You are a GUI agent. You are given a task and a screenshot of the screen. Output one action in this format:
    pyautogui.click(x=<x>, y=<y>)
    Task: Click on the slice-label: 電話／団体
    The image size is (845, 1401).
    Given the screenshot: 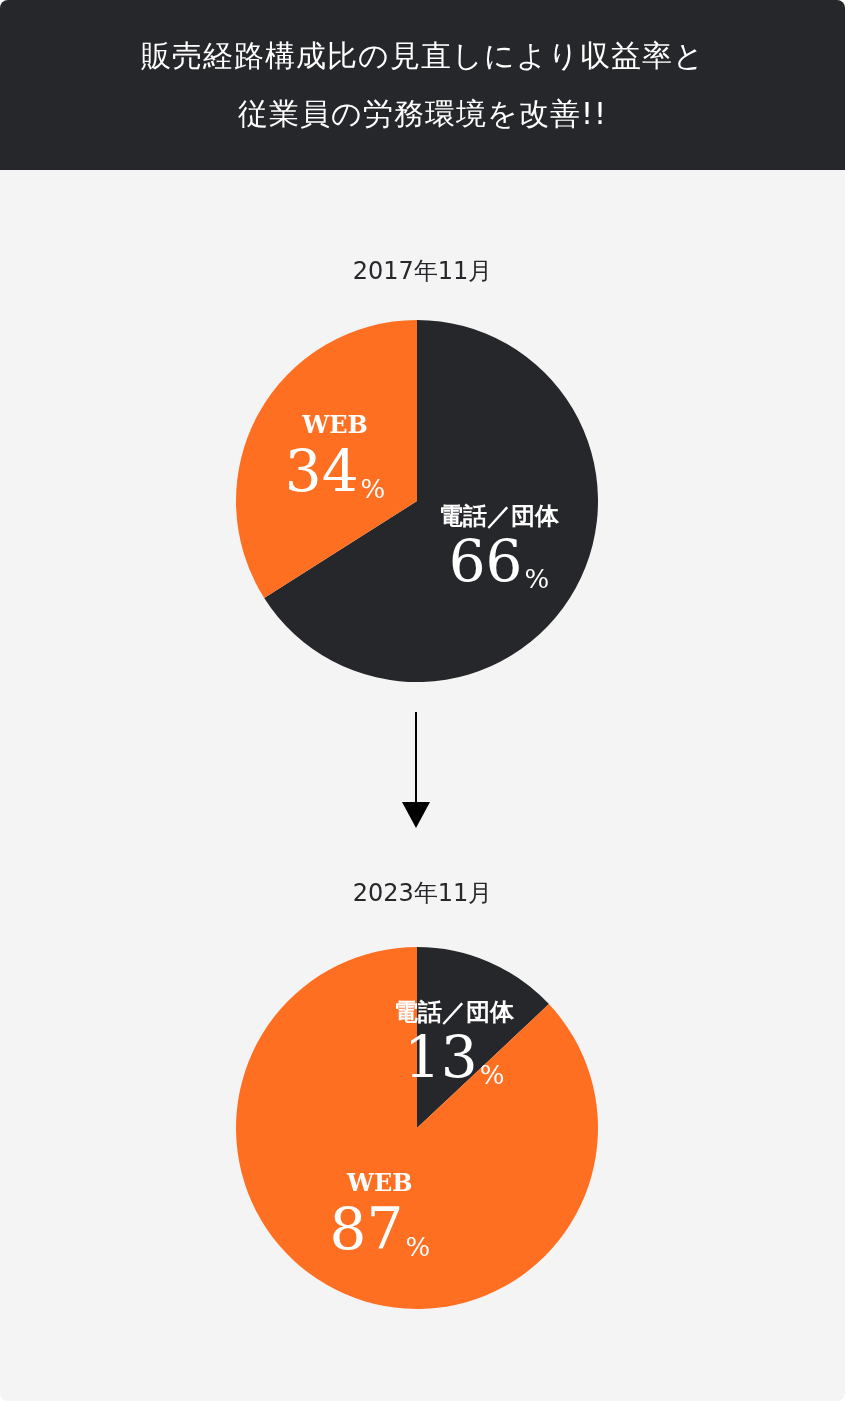 What is the action you would take?
    pyautogui.click(x=499, y=515)
    